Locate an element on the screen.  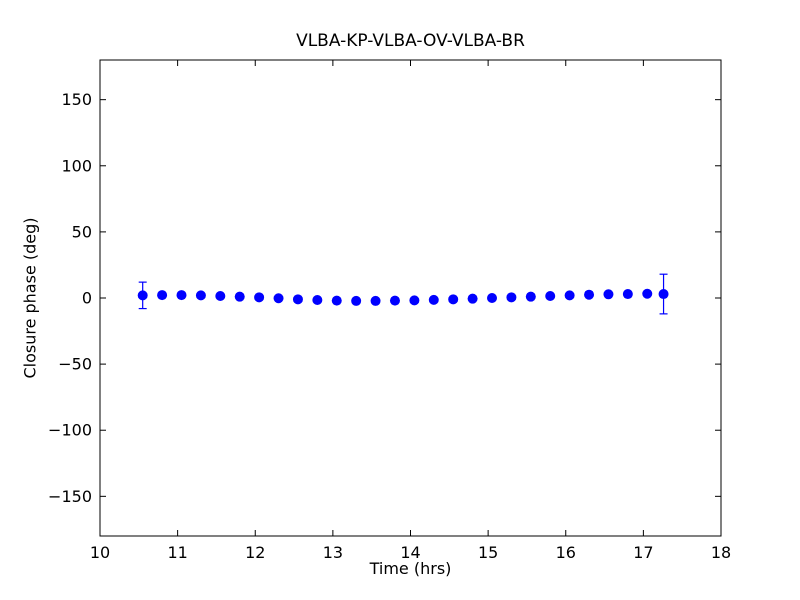
y-tick-label: −50 is located at coordinates (75, 364).